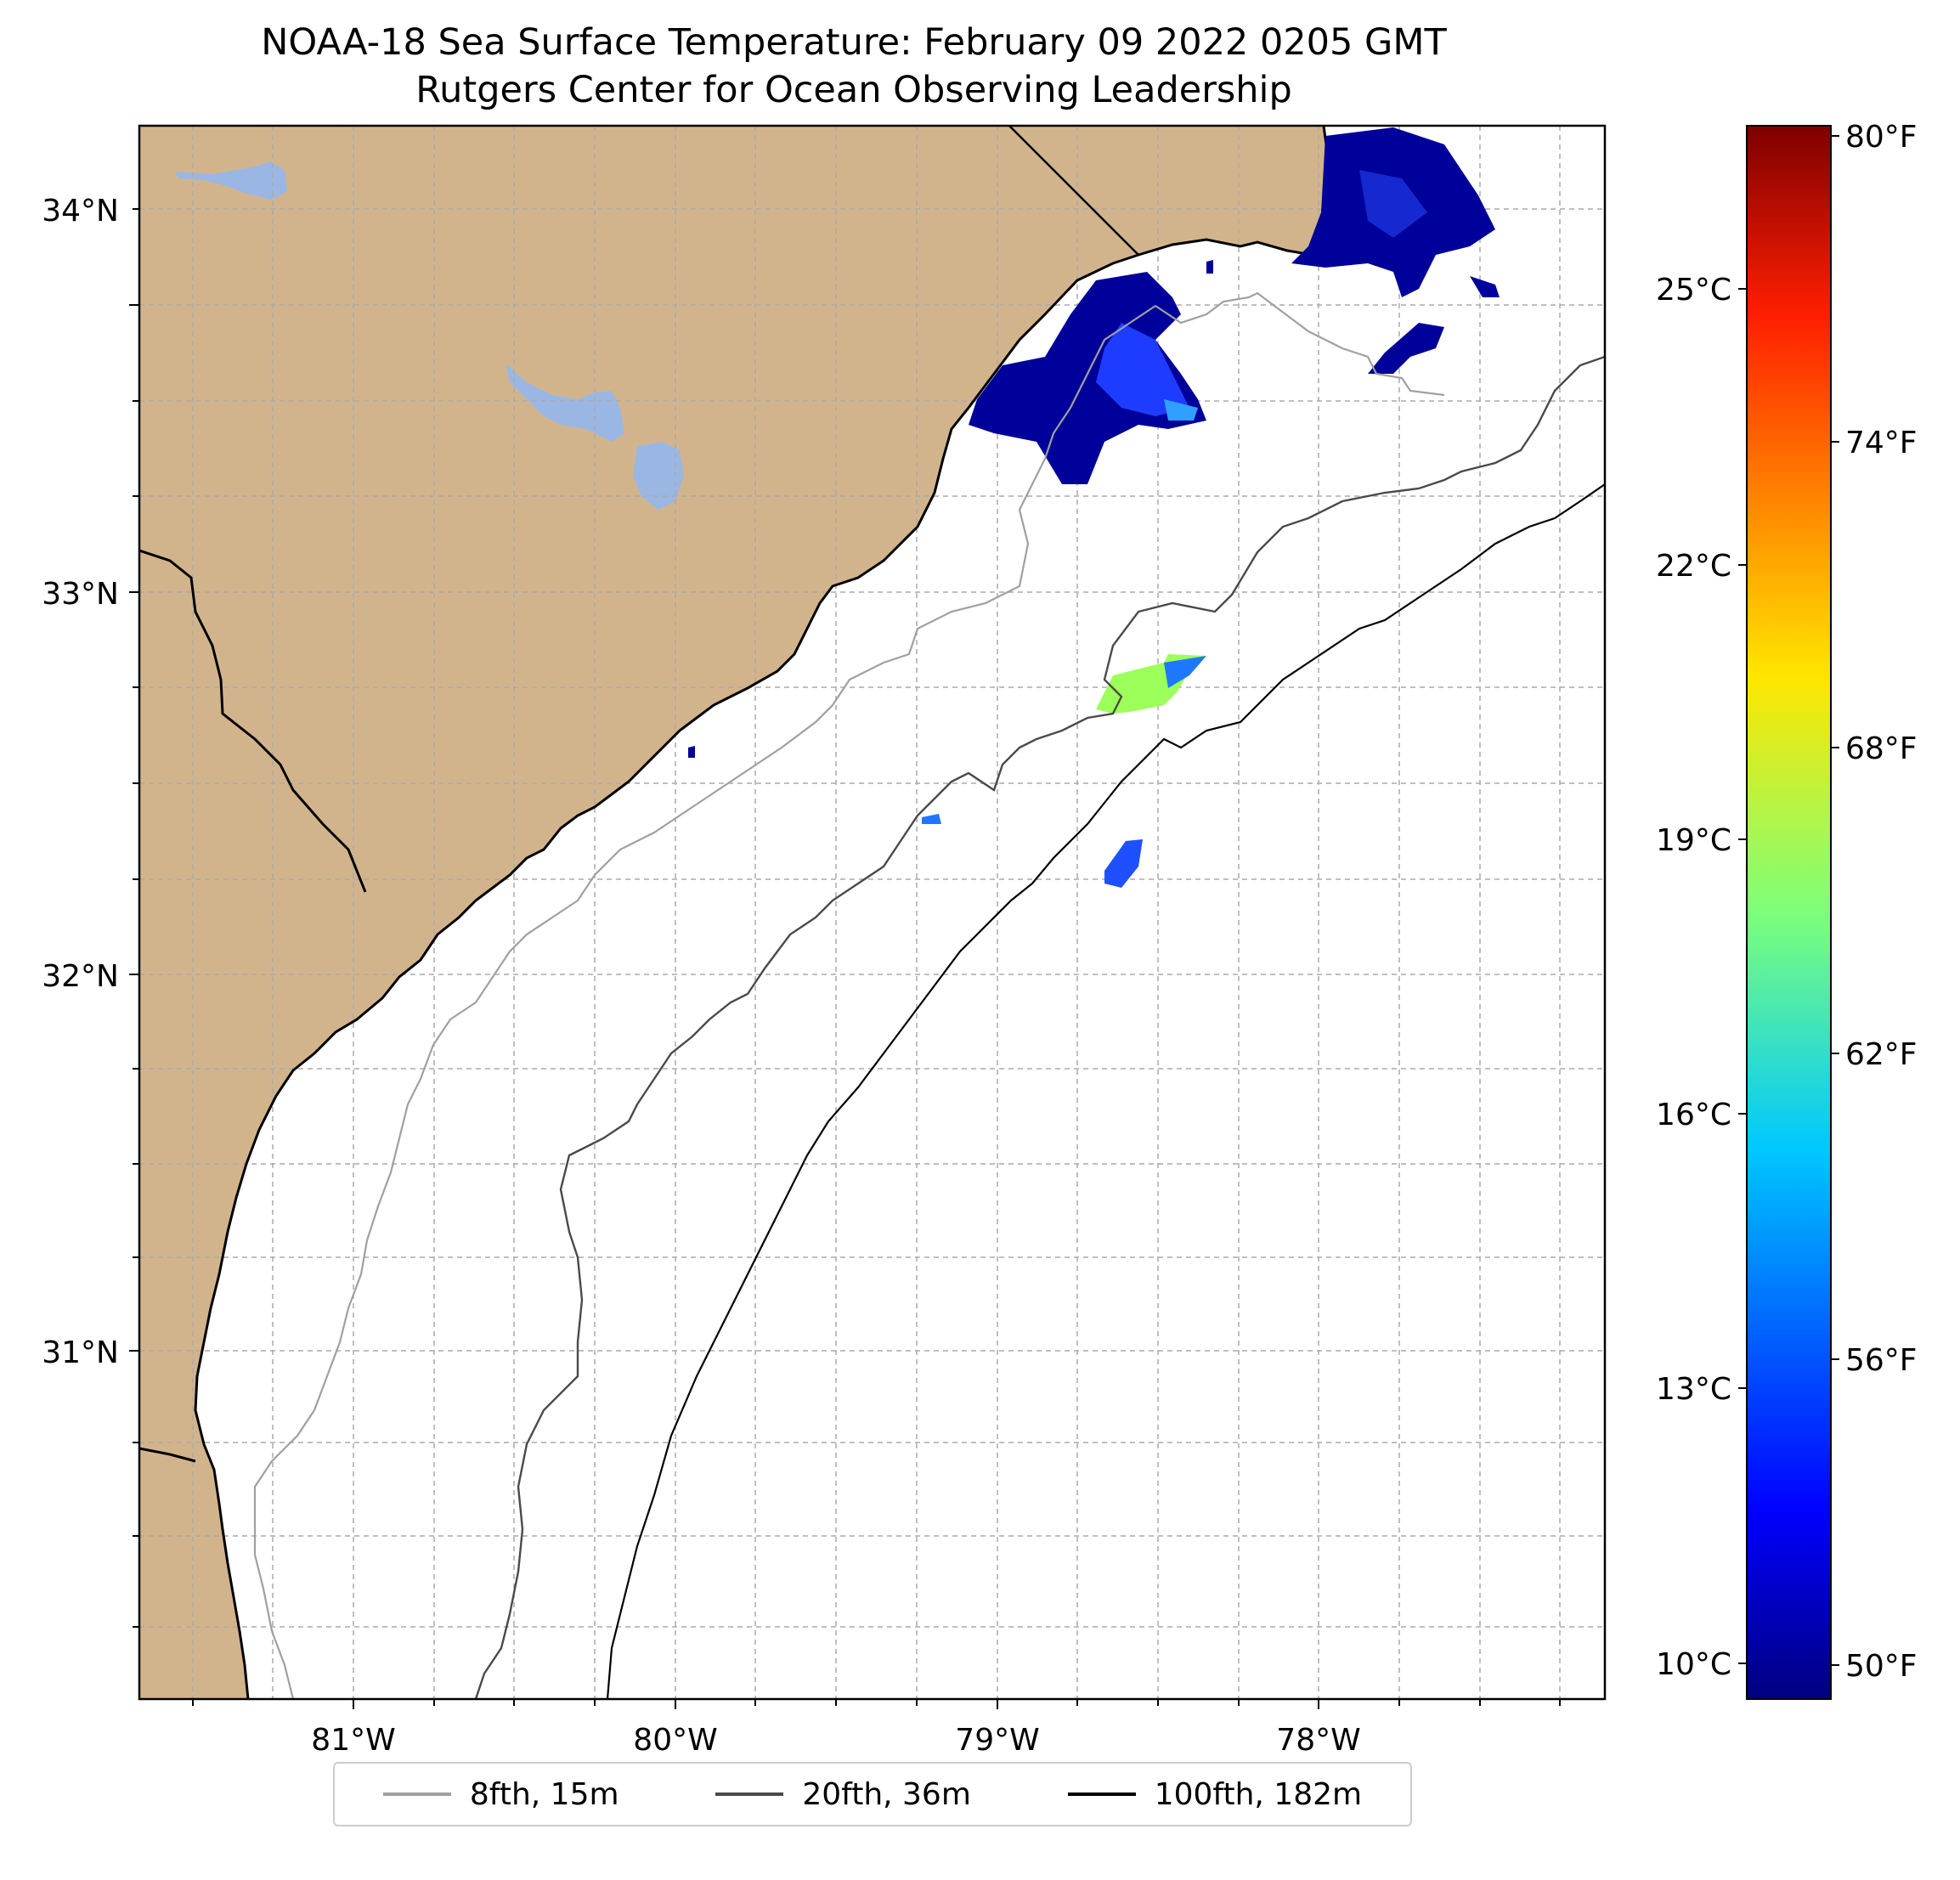 The height and width of the screenshot is (1880, 1960). What do you see at coordinates (1882, 749) in the screenshot?
I see `colorbar-label-68f: 68°F` at bounding box center [1882, 749].